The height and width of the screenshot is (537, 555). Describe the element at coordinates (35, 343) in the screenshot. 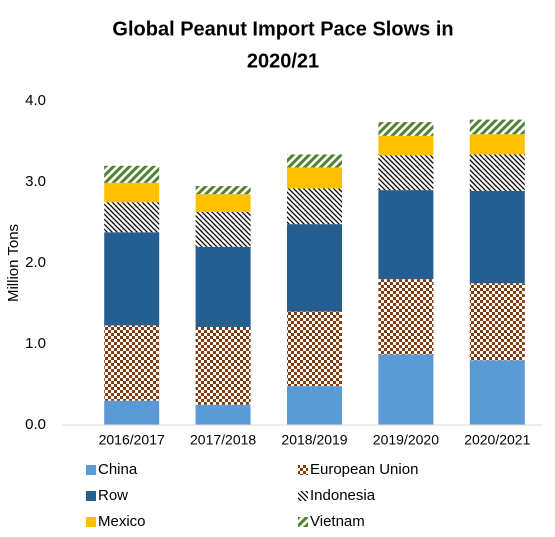

I see `y-tick-label: 1.0` at that location.